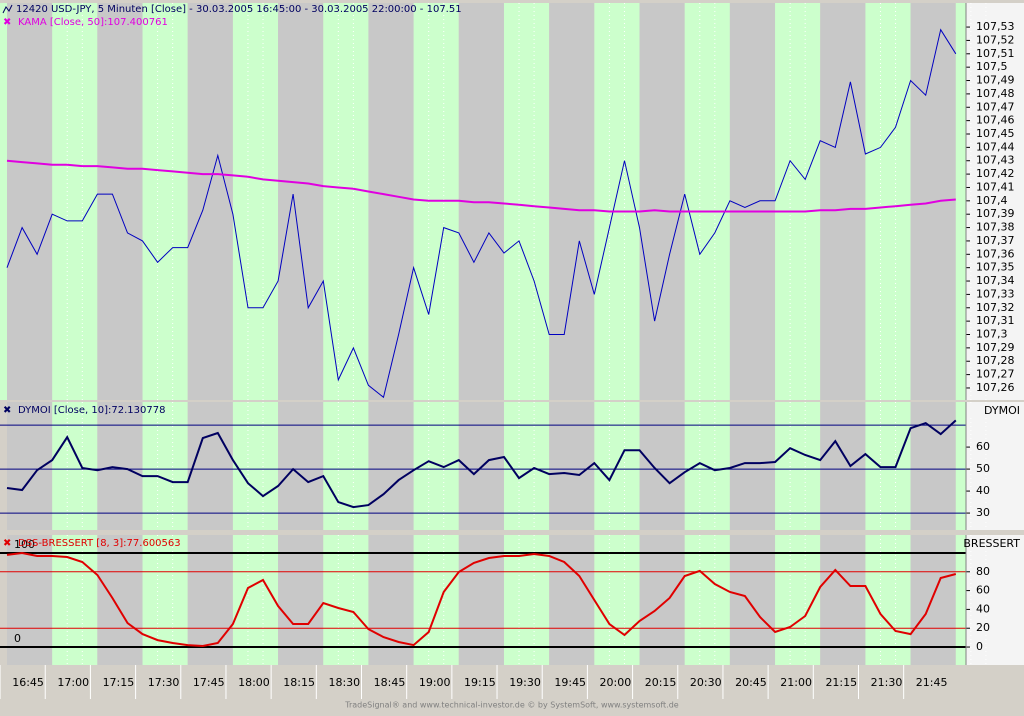 This screenshot has width=1024, height=716. Describe the element at coordinates (995, 133) in the screenshot. I see `y-tick-label: 107,45` at that location.